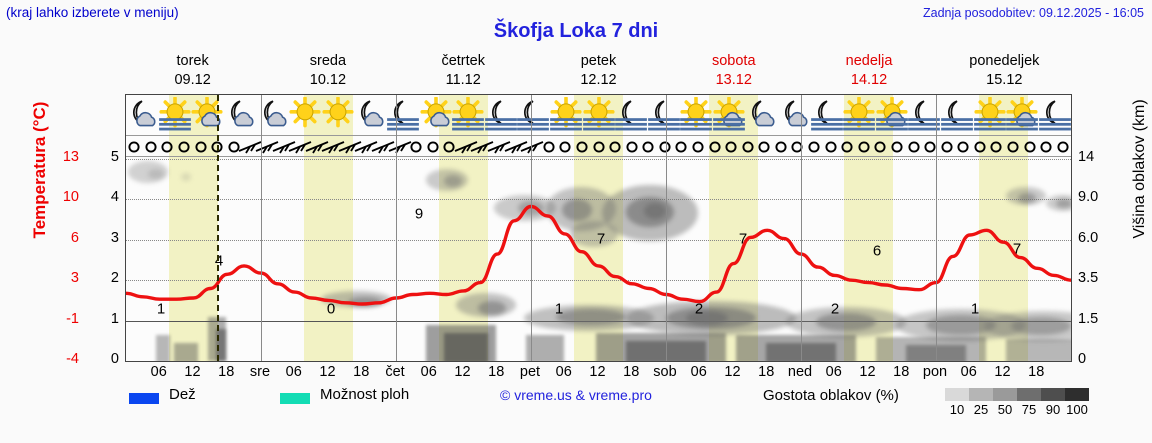 The width and height of the screenshot is (1152, 443). Describe the element at coordinates (1022, 114) in the screenshot. I see `sun-cloud-fog-icon` at that location.